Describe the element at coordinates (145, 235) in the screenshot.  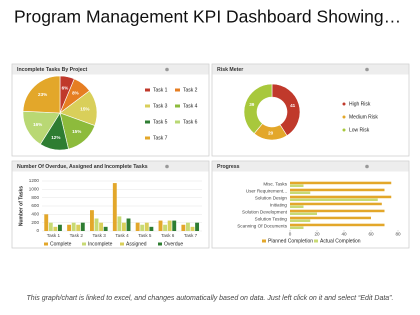
I see `x-tick-label: Task 5` at that location.